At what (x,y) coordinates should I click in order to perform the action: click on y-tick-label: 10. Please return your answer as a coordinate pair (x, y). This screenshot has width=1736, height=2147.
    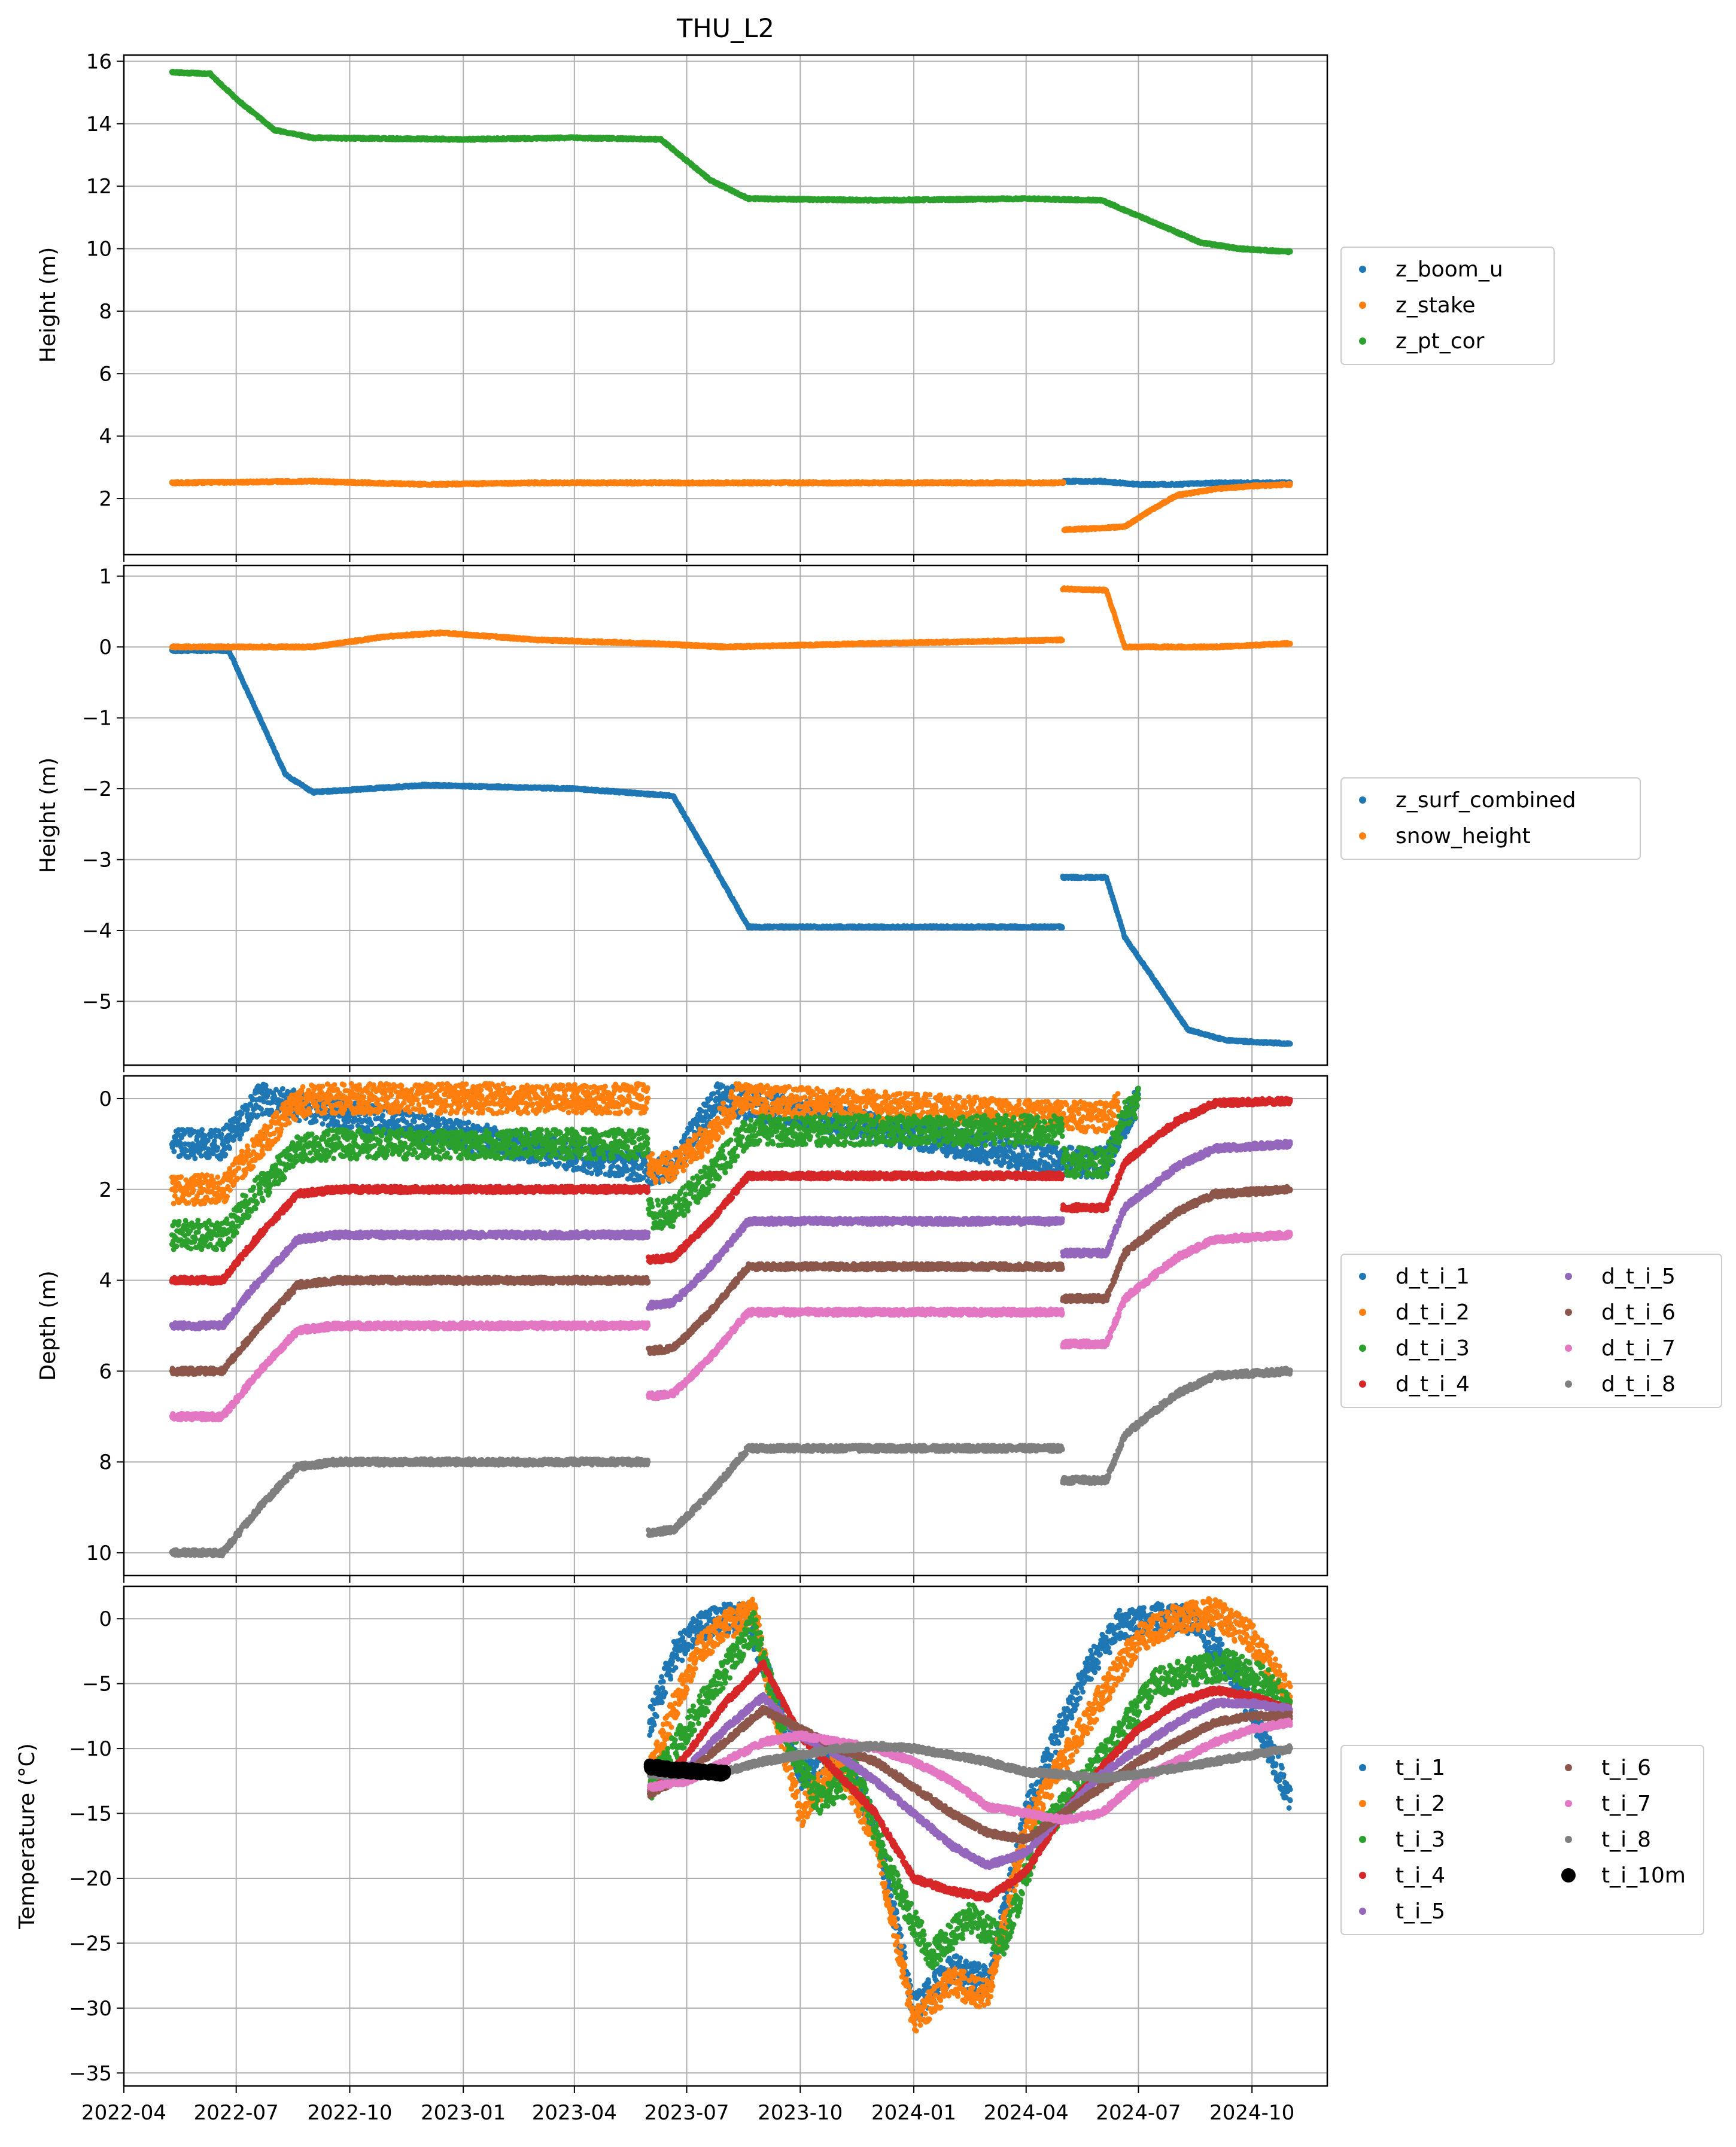
    Looking at the image, I should click on (99, 250).